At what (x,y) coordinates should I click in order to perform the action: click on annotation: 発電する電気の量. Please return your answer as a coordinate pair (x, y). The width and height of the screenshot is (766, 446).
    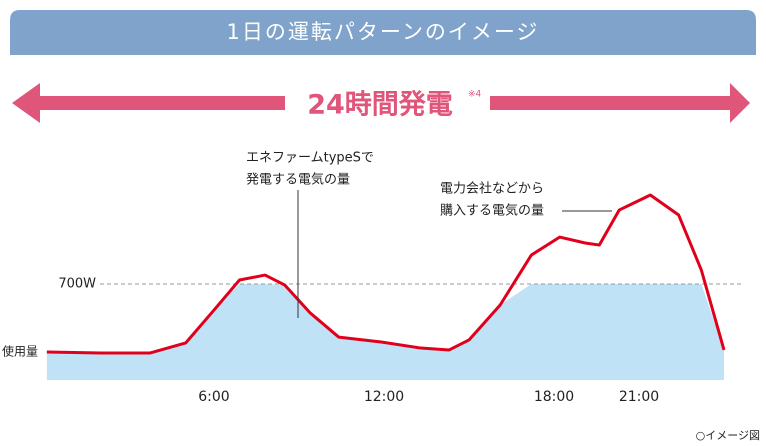
    Looking at the image, I should click on (298, 180).